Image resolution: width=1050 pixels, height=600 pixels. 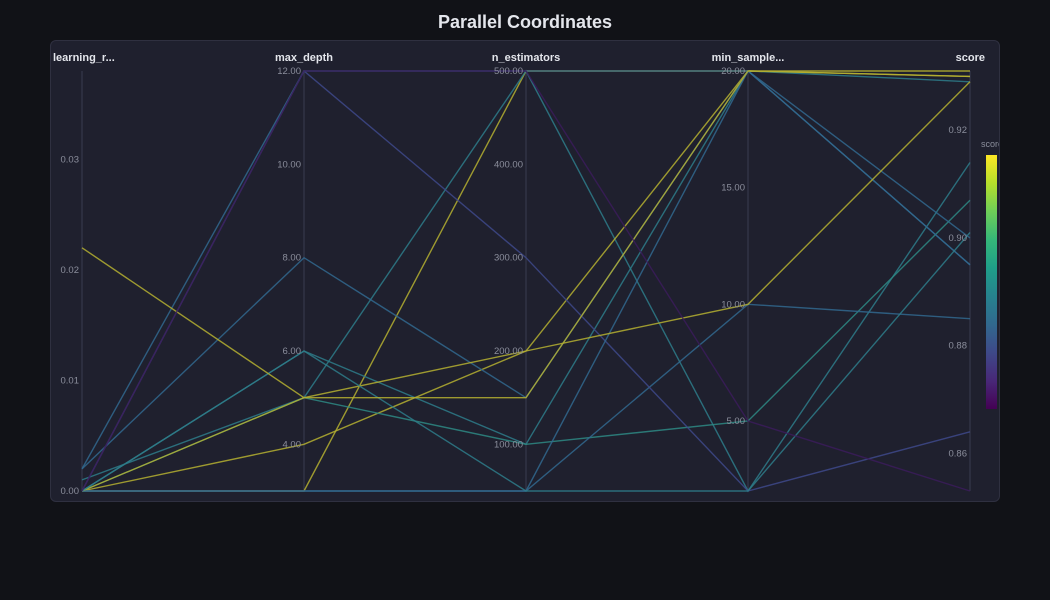 What do you see at coordinates (292, 444) in the screenshot?
I see `tick-label: 4.00` at bounding box center [292, 444].